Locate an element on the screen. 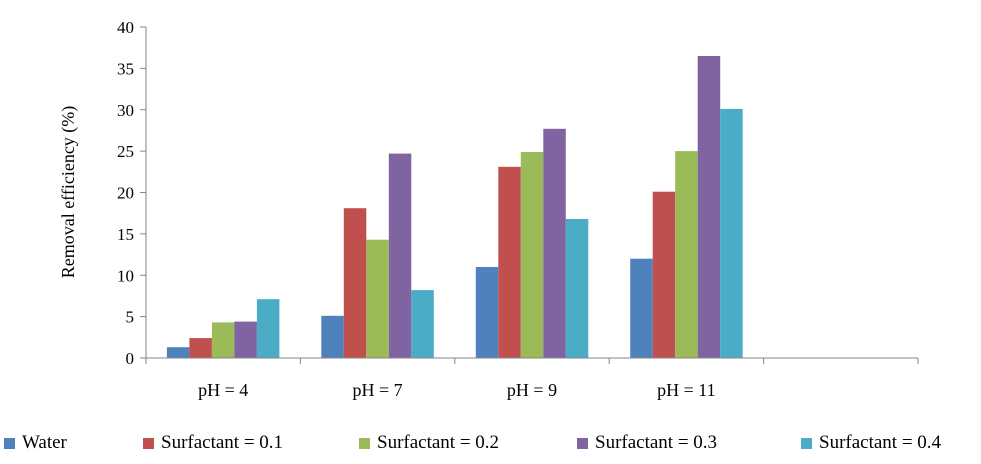 This screenshot has width=981, height=464. x-tick-label: pH = 4 is located at coordinates (223, 390).